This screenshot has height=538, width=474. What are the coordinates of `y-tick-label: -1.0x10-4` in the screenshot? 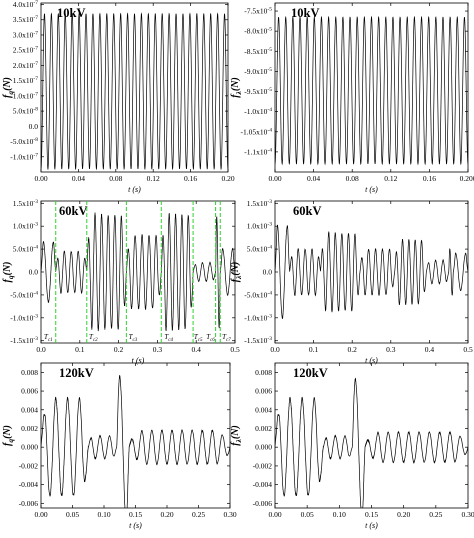 It's located at (258, 111).